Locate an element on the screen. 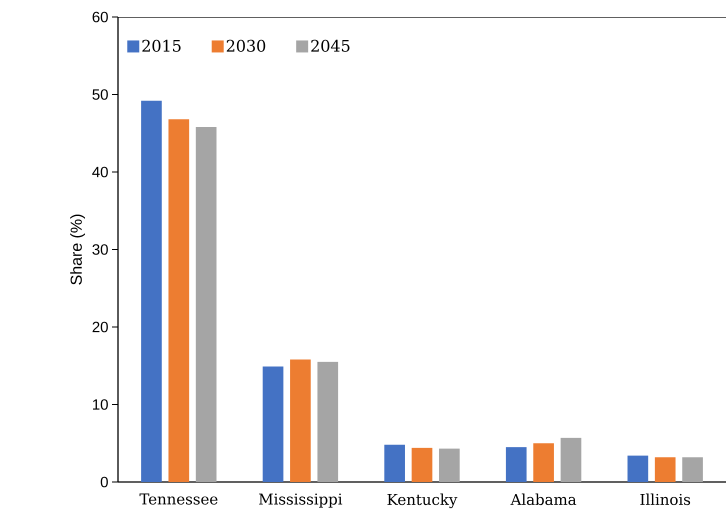 The width and height of the screenshot is (727, 527). x-tick-label: Mississippi is located at coordinates (300, 501).